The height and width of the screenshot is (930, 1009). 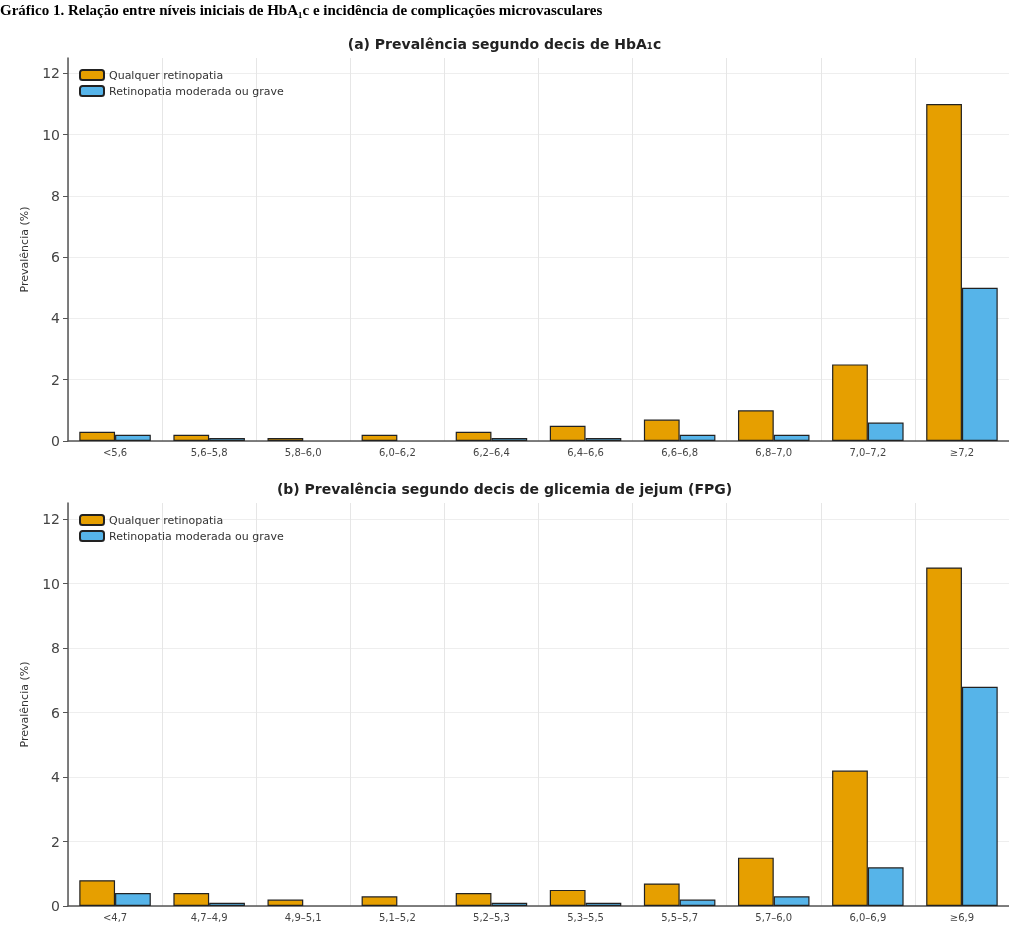 I want to click on x-tick-label: 5,1–5,2, so click(x=397, y=917).